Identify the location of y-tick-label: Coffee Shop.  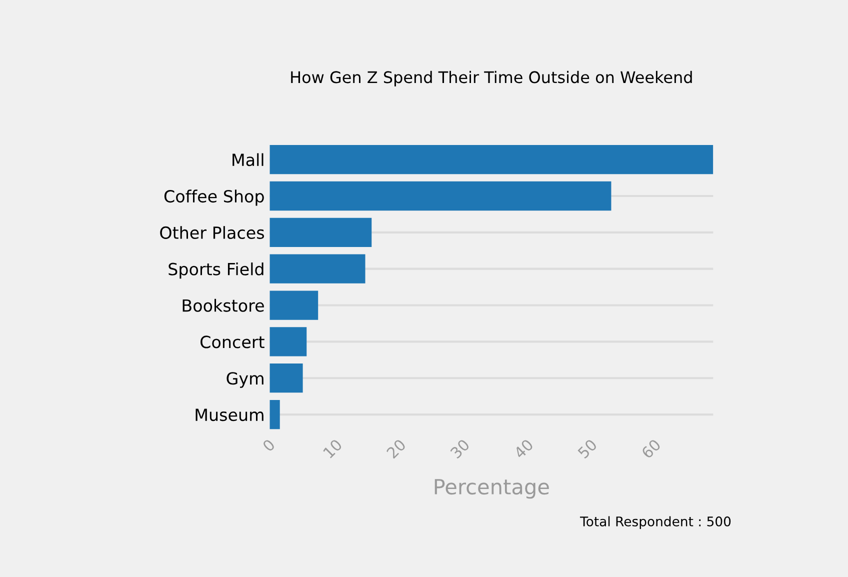
(214, 198).